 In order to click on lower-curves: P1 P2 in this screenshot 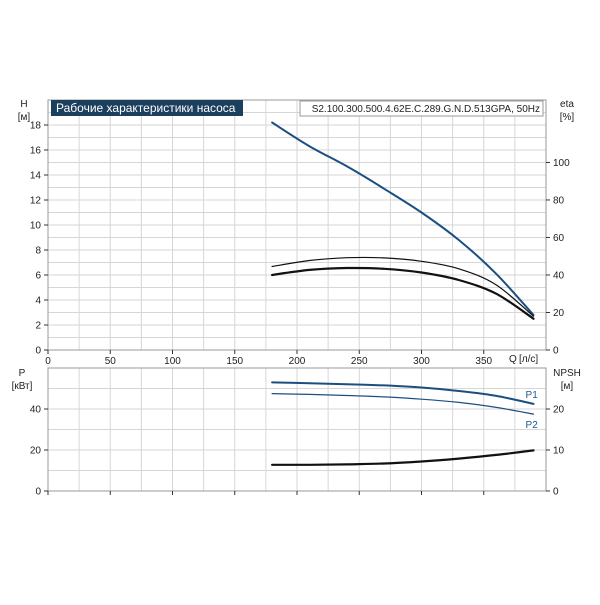, I will do `click(405, 423)`.